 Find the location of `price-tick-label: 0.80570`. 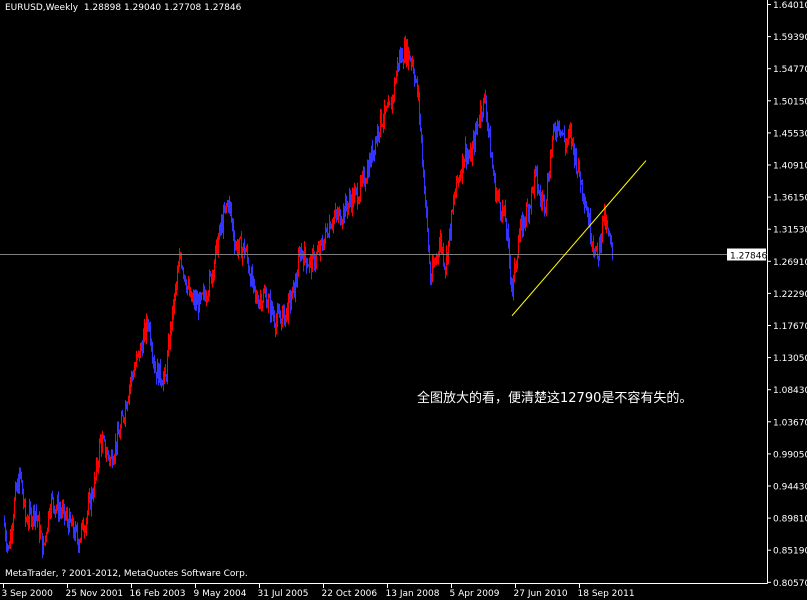

price-tick-label: 0.80570 is located at coordinates (790, 584).